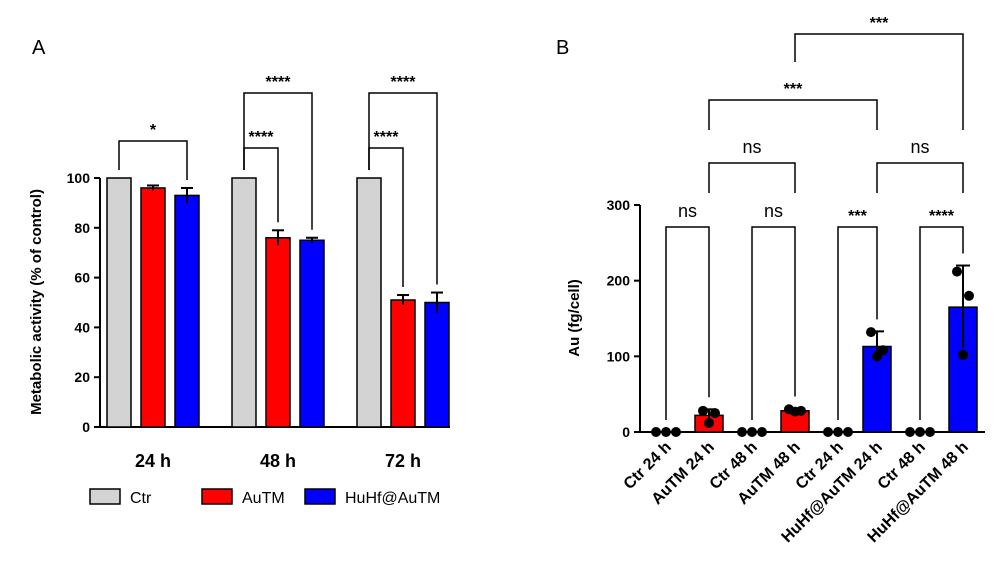 The width and height of the screenshot is (999, 588). What do you see at coordinates (82, 377) in the screenshot?
I see `panel-a-y-tick-label: 20` at bounding box center [82, 377].